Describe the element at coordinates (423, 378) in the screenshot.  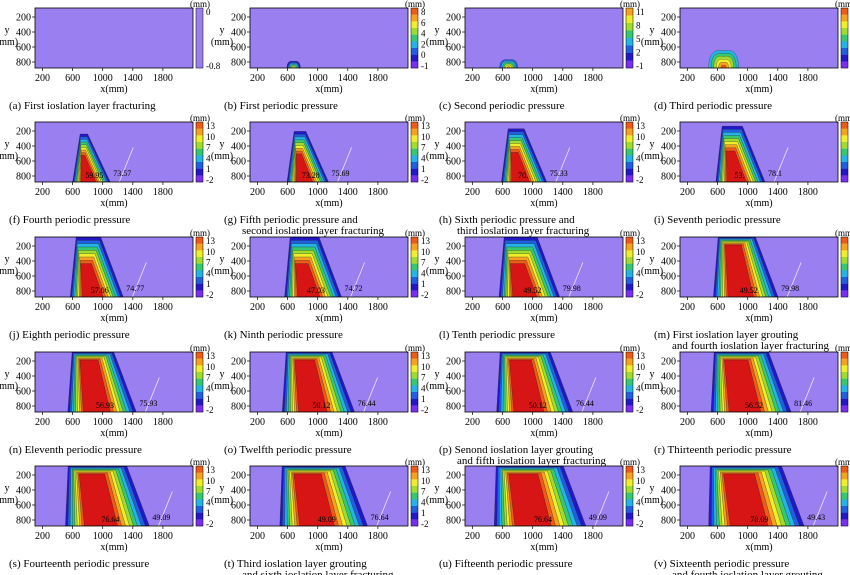
I see `colorbar-label: 7` at that location.